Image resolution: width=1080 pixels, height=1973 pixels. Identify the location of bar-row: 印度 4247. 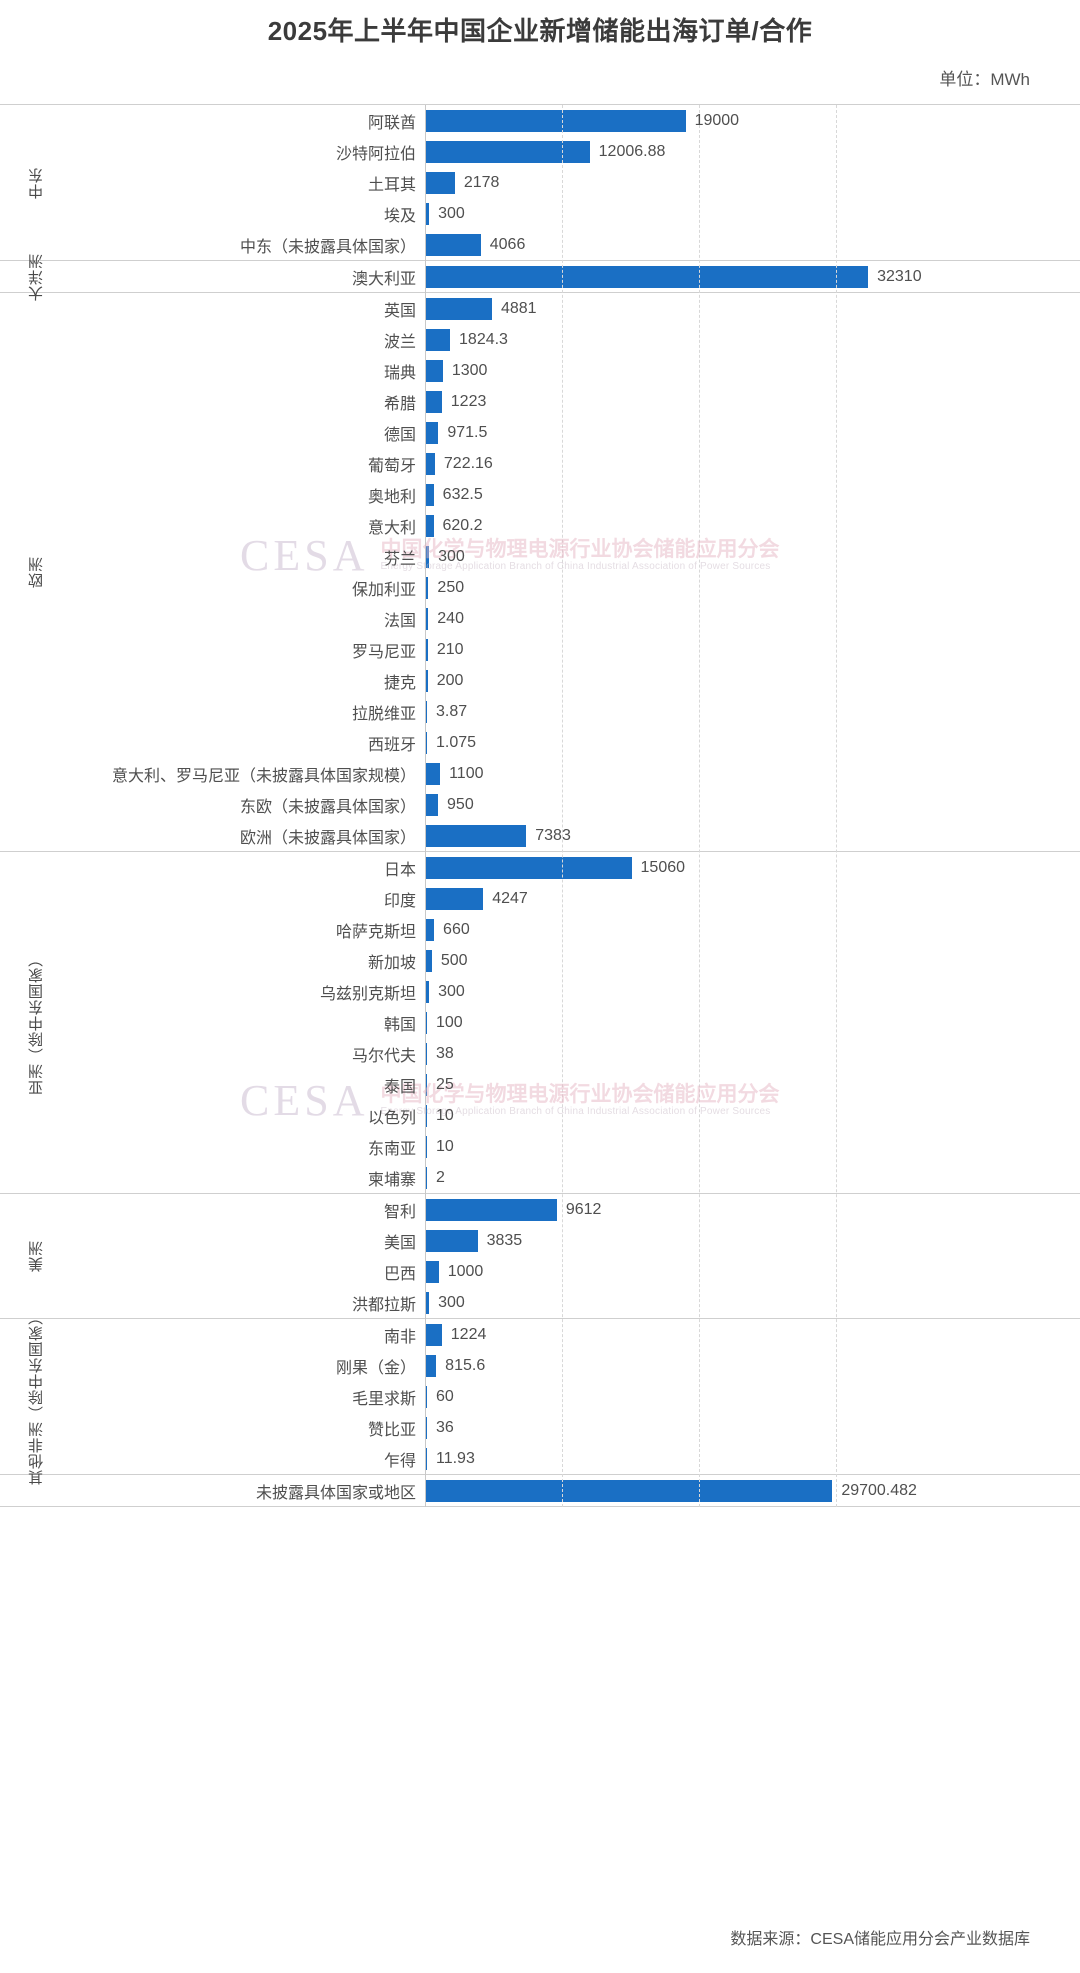
(540, 898).